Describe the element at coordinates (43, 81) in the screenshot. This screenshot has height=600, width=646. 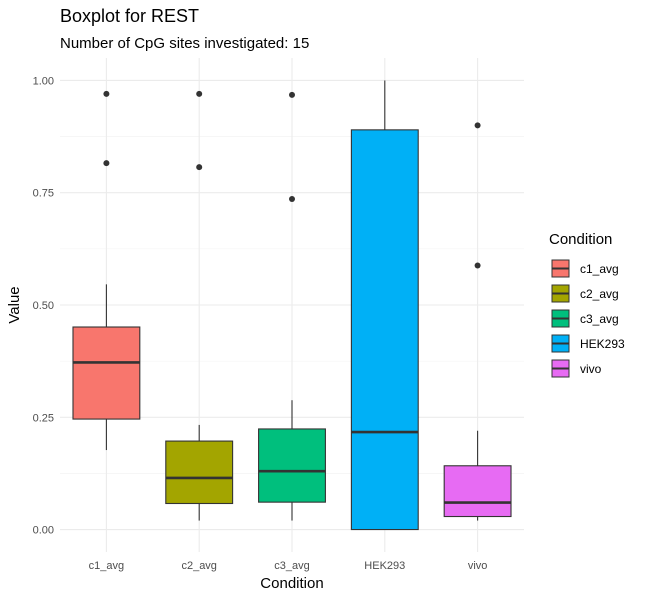
I see `y-tick-label: 1.00` at that location.